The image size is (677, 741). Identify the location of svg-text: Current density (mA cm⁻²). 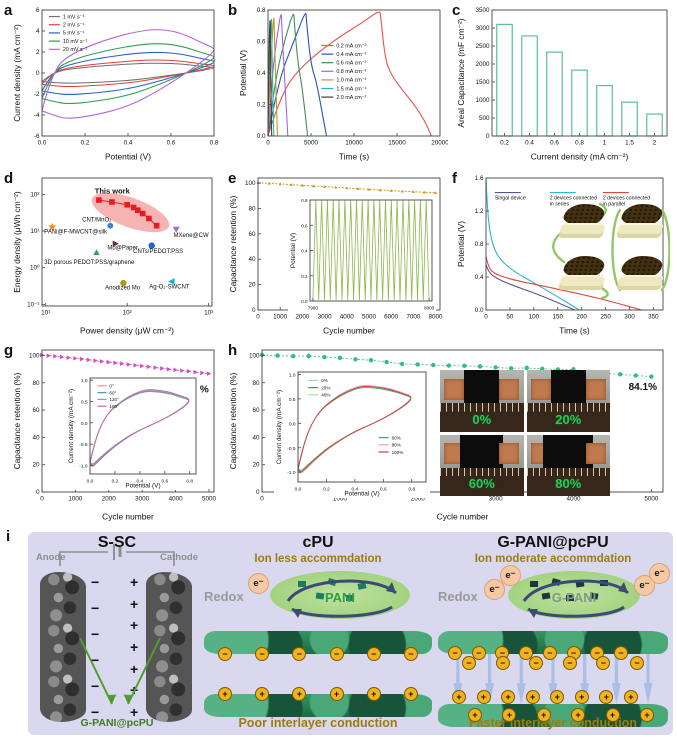
(580, 157).